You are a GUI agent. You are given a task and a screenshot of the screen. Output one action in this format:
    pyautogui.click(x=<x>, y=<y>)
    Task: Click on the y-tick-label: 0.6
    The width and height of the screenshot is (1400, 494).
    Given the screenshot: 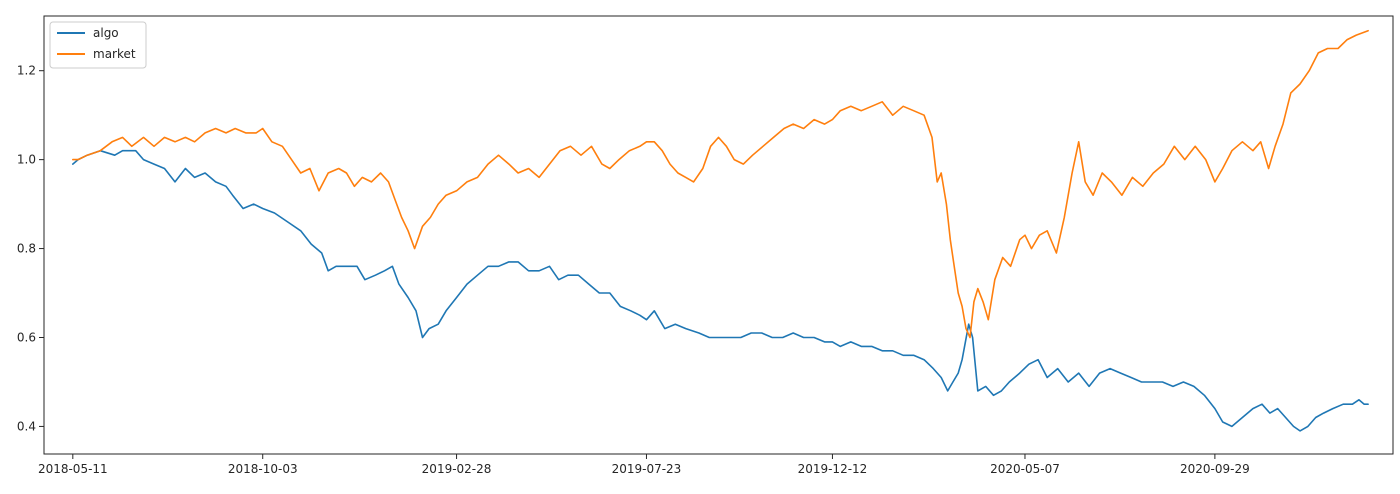 What is the action you would take?
    pyautogui.click(x=26, y=337)
    